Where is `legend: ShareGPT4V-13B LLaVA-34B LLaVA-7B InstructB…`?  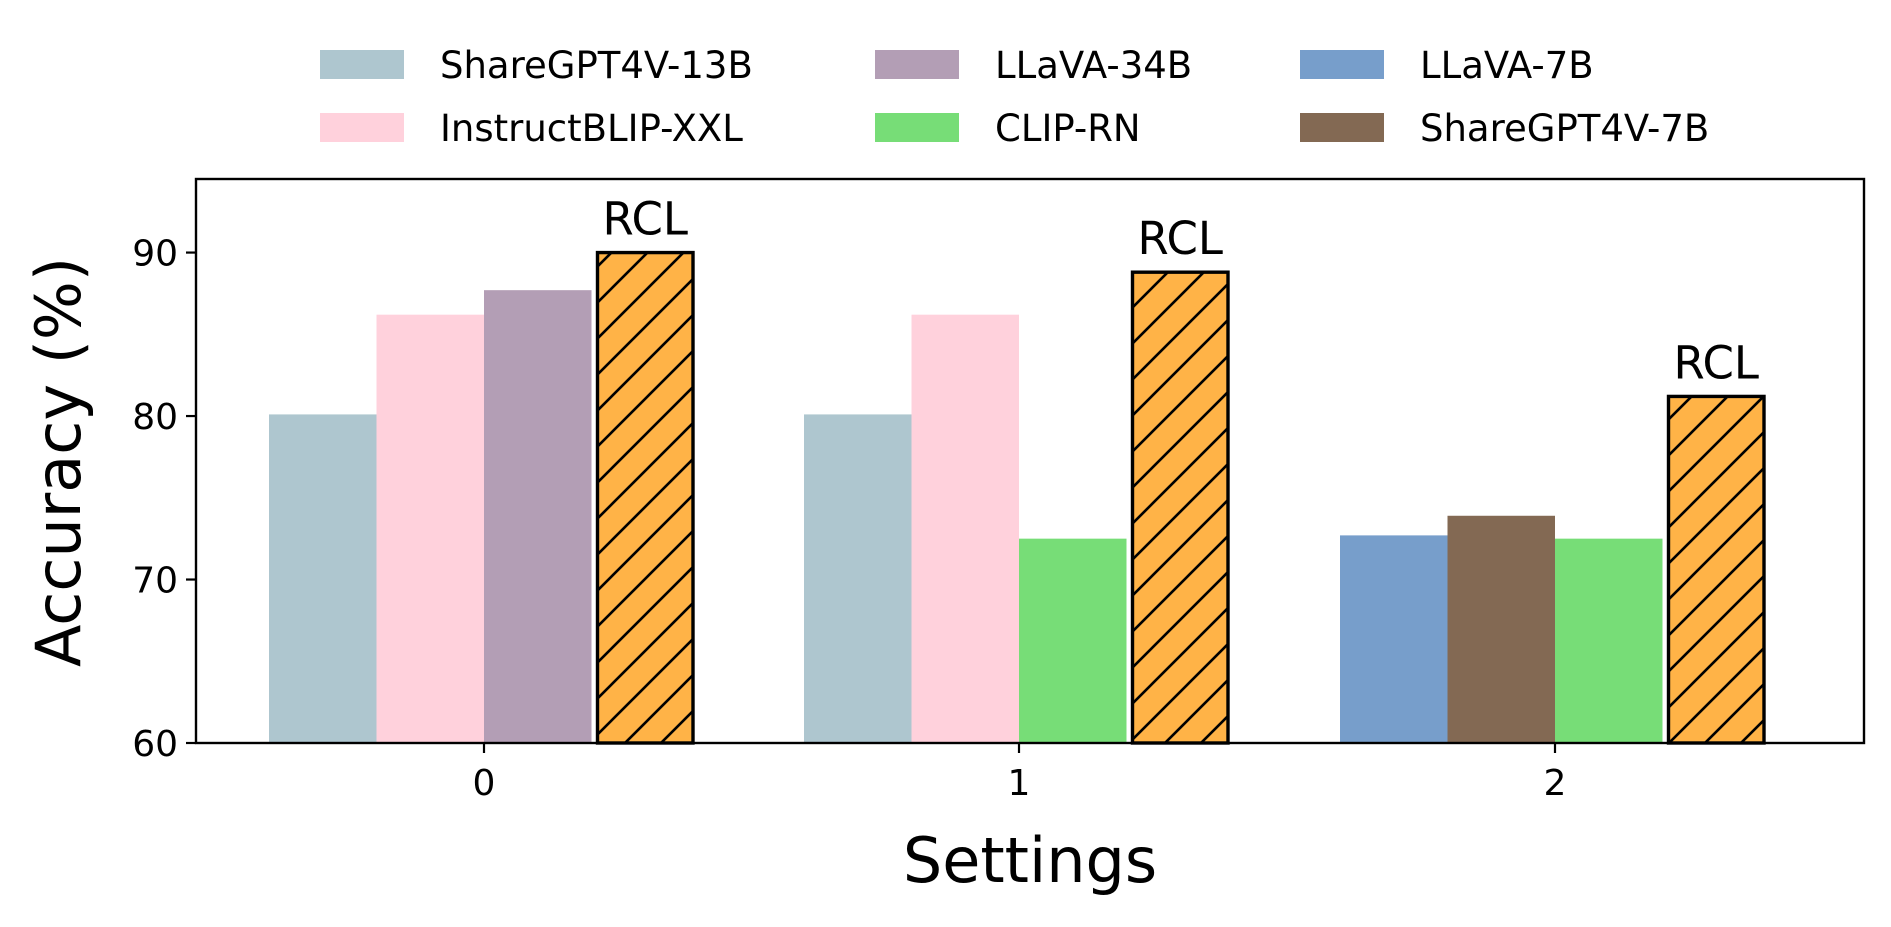 legend: ShareGPT4V-13B LLaVA-34B LLaVA-7B InstructB… is located at coordinates (1014, 97).